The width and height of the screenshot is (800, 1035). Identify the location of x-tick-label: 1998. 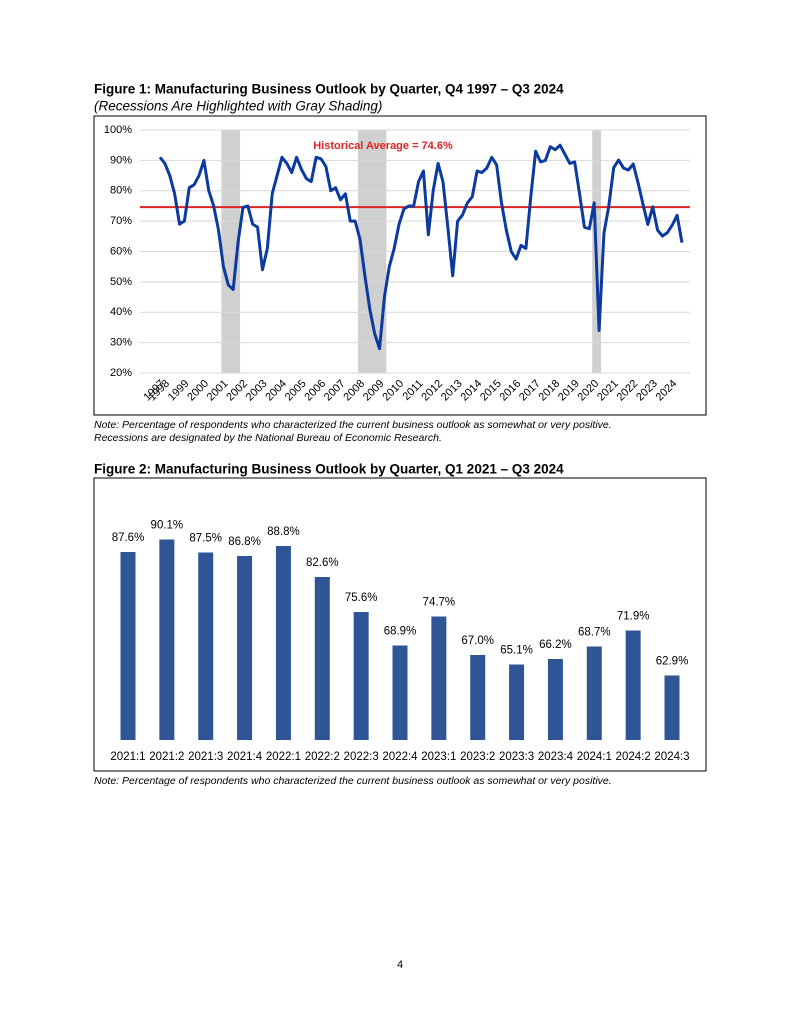
(159, 391).